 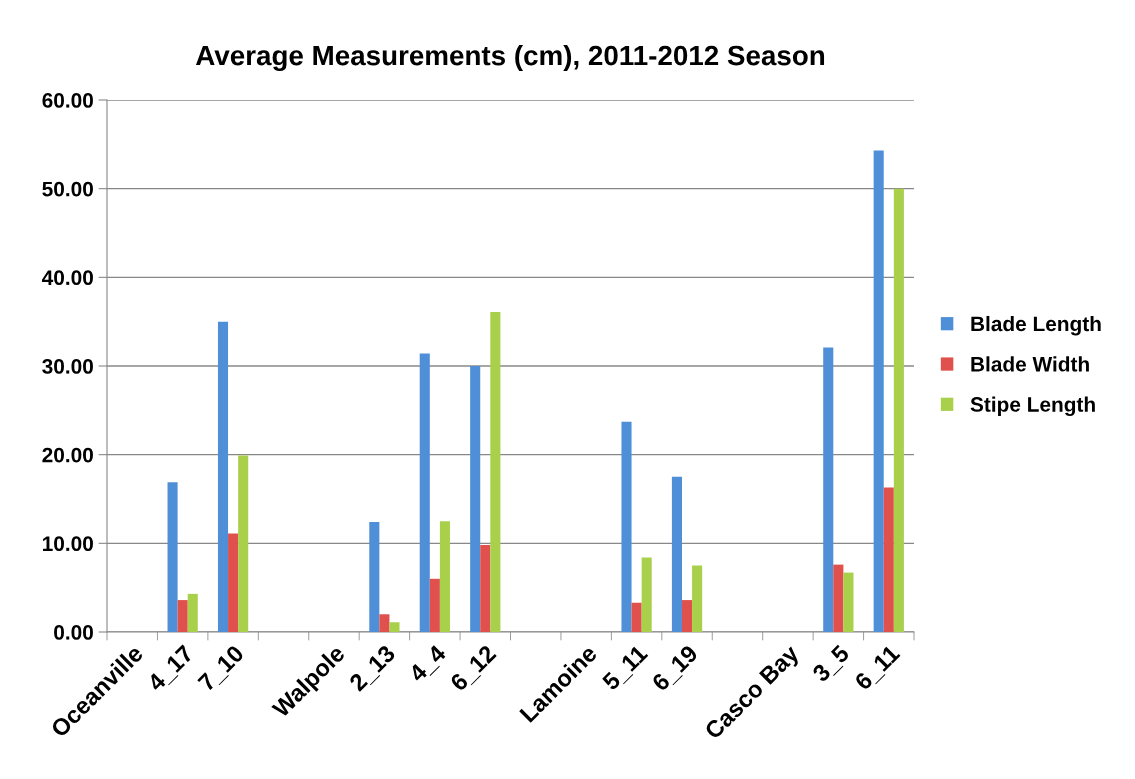 I want to click on y-tick-label: 20.00, so click(x=67, y=455).